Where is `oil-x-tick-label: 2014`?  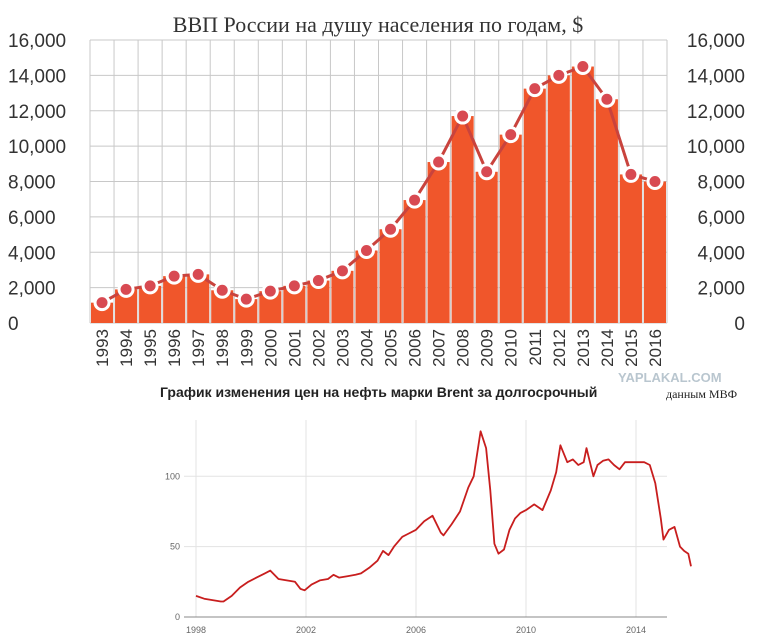 oil-x-tick-label: 2014 is located at coordinates (636, 630).